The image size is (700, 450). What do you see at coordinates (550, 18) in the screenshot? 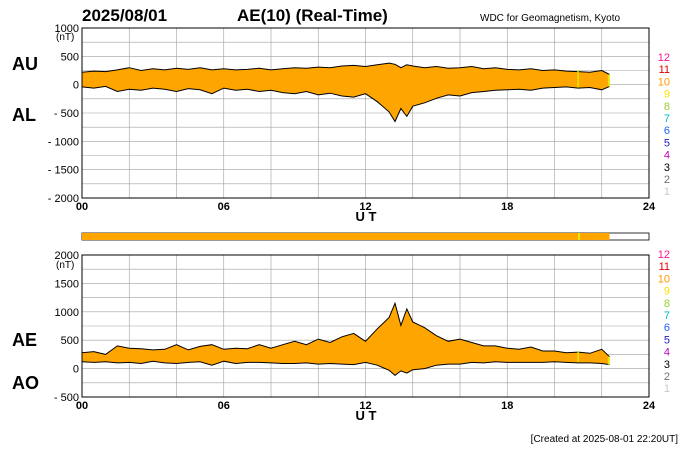
I see `header-source: WDC for Geomagnetism, Kyoto` at bounding box center [550, 18].